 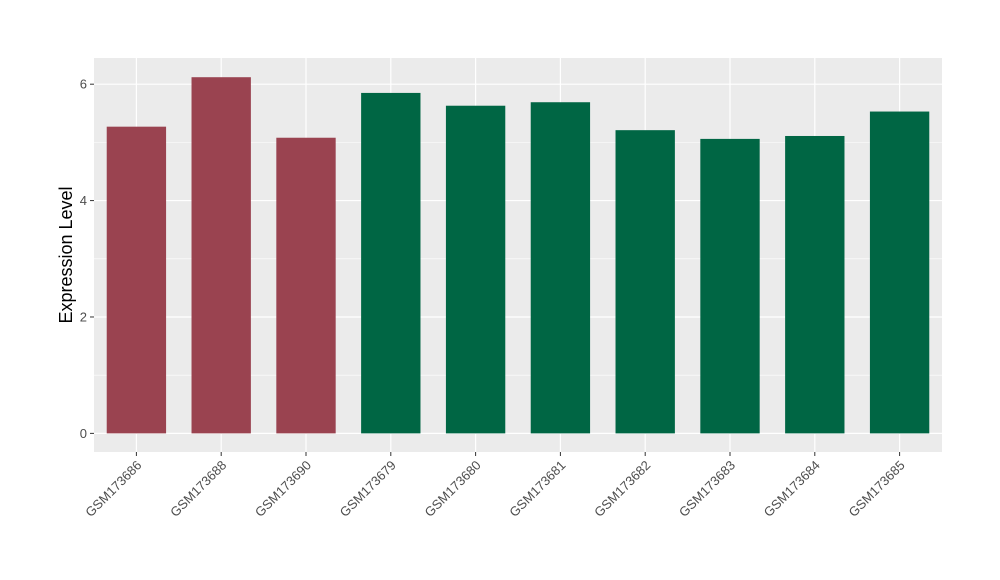 What do you see at coordinates (730, 286) in the screenshot?
I see `bar-GSM173683` at bounding box center [730, 286].